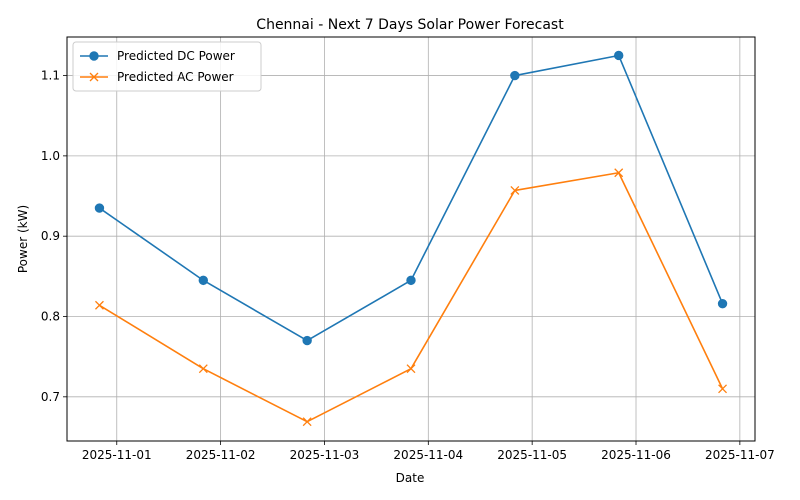 The height and width of the screenshot is (500, 800). I want to click on y-tick-label: 0.7, so click(50, 397).